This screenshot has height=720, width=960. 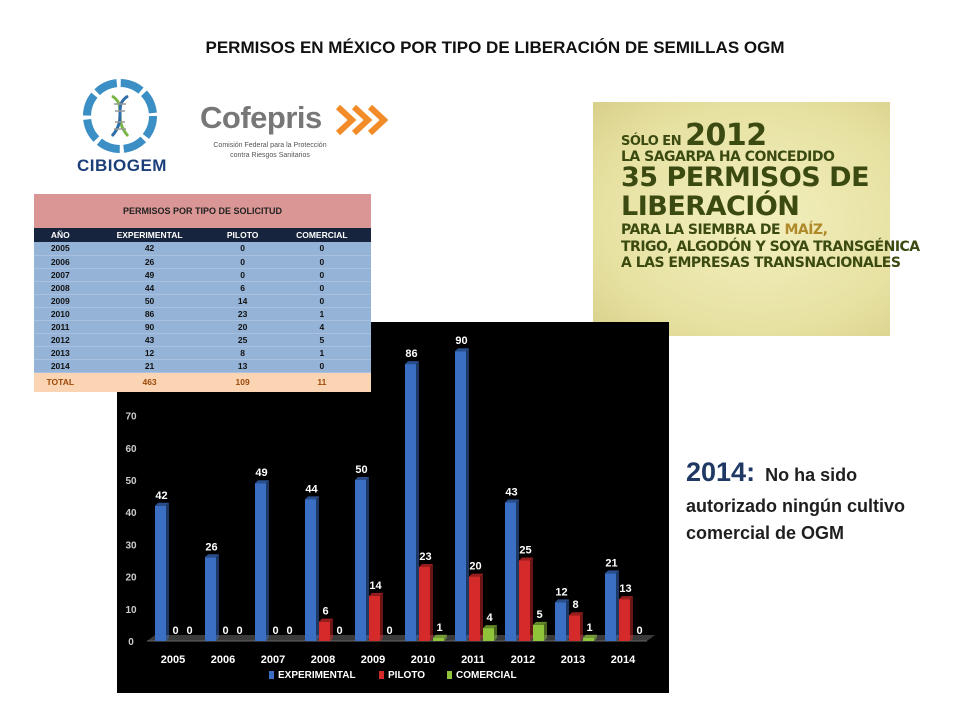 What do you see at coordinates (210, 599) in the screenshot?
I see `bar-experimental-2006` at bounding box center [210, 599].